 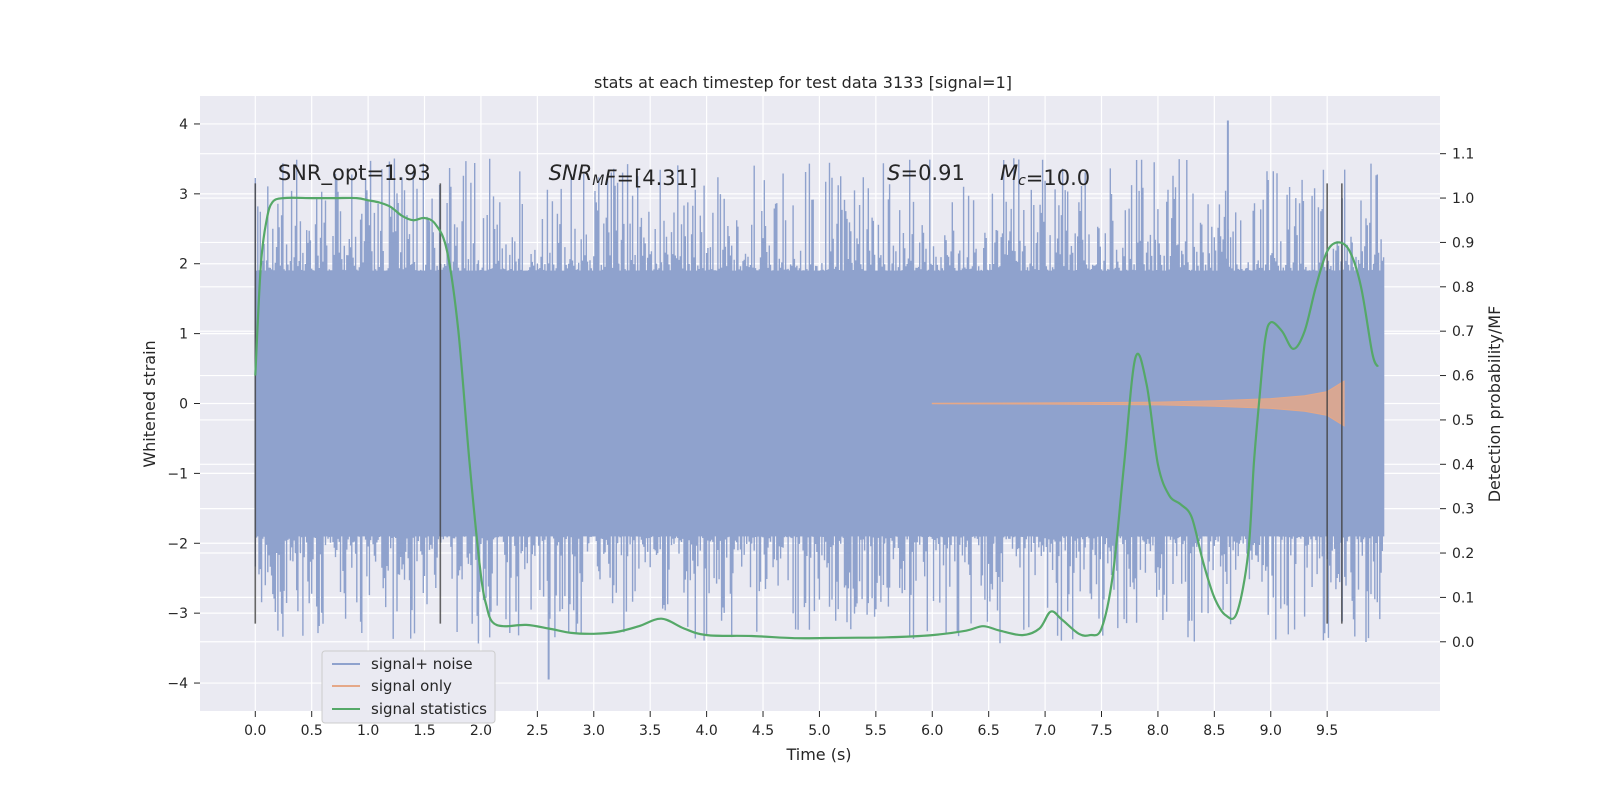 I want to click on legend-label-signal-noise: signal+ noise, so click(x=422, y=664).